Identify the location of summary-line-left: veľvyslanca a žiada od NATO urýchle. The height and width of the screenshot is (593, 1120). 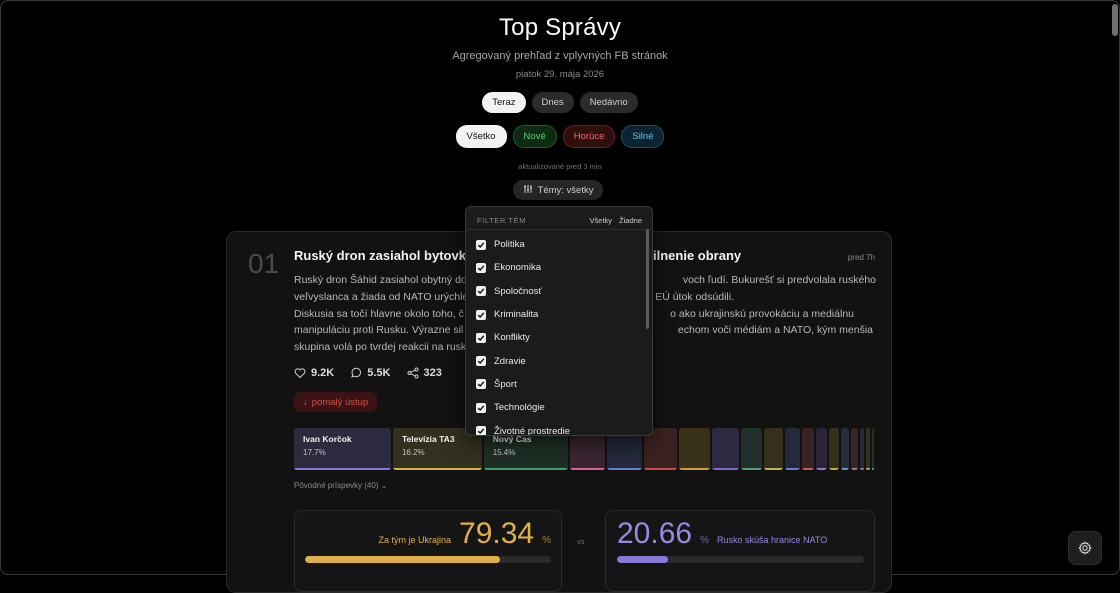
(381, 296).